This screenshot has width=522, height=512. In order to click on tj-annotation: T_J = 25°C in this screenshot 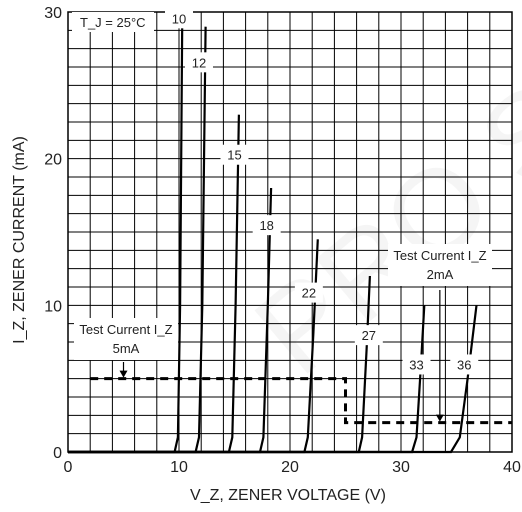, I will do `click(113, 22)`.